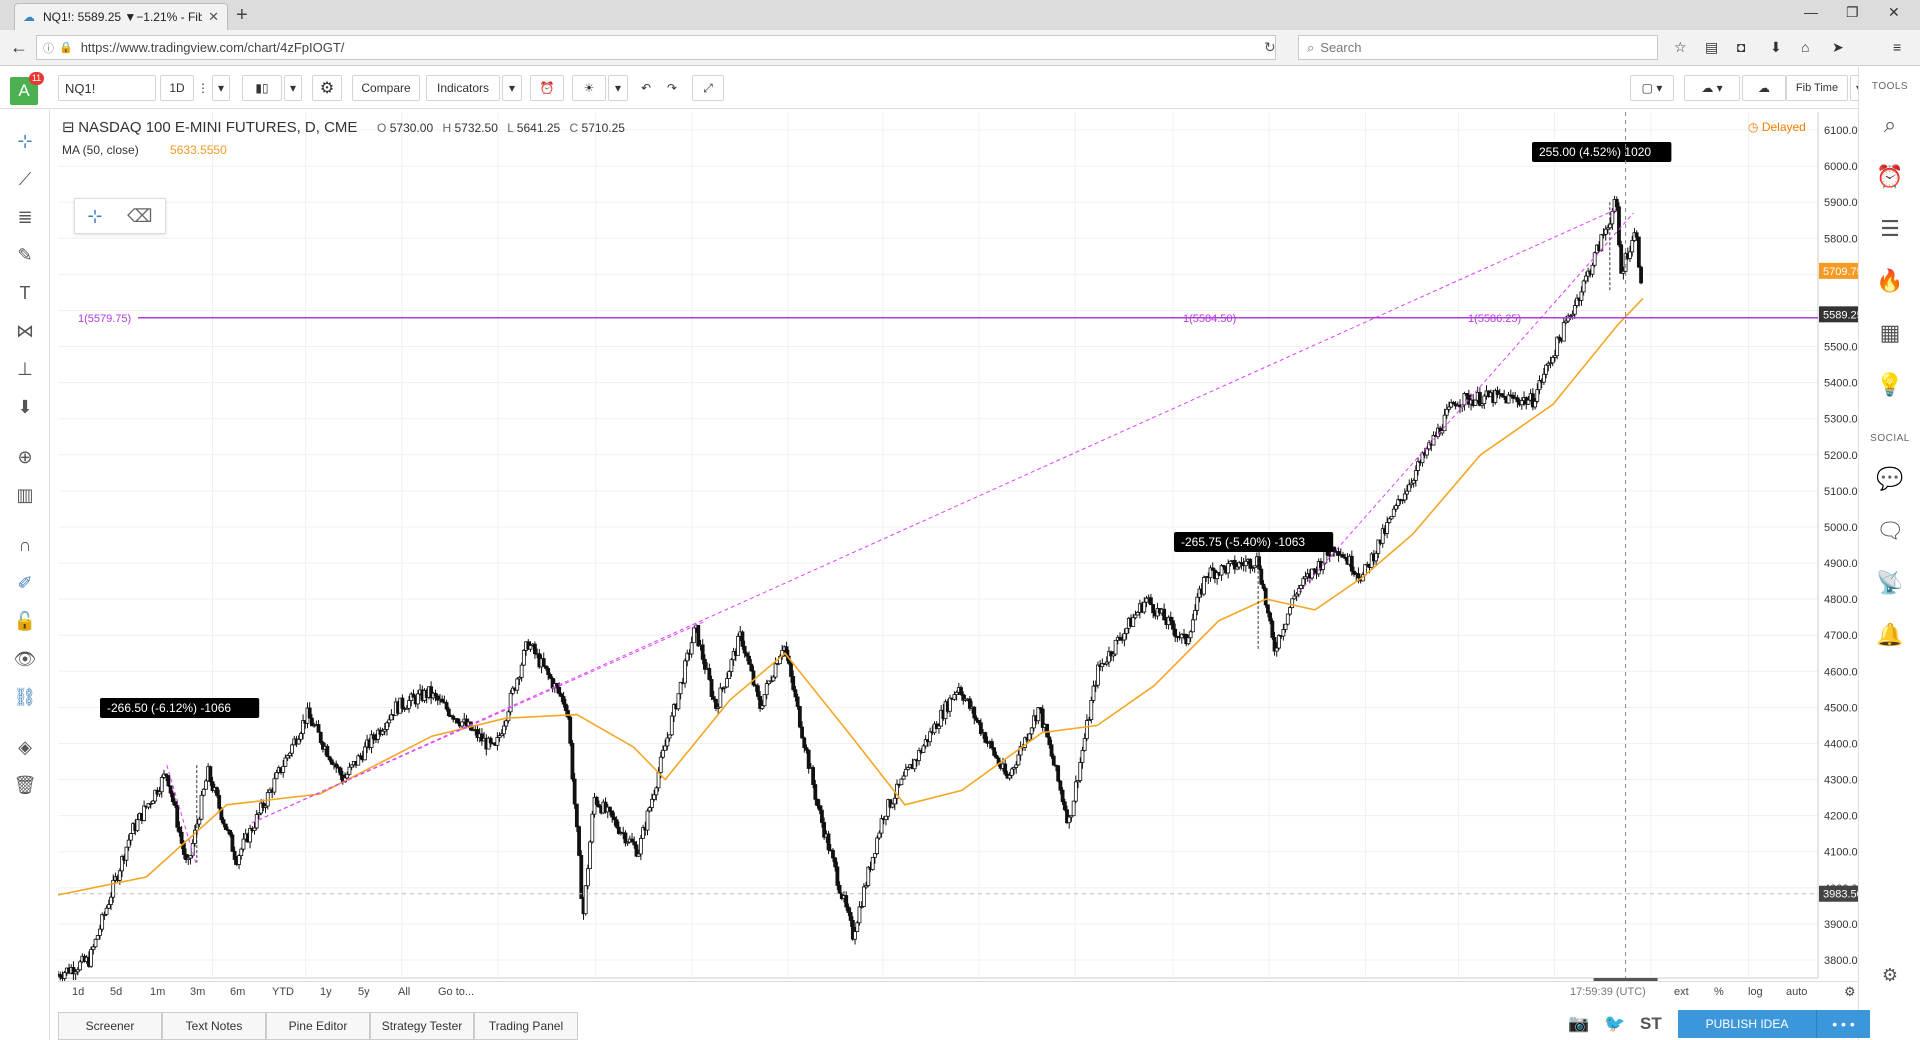 This screenshot has width=1920, height=1040. What do you see at coordinates (589, 88) in the screenshot?
I see `bulb-icon: ☀` at bounding box center [589, 88].